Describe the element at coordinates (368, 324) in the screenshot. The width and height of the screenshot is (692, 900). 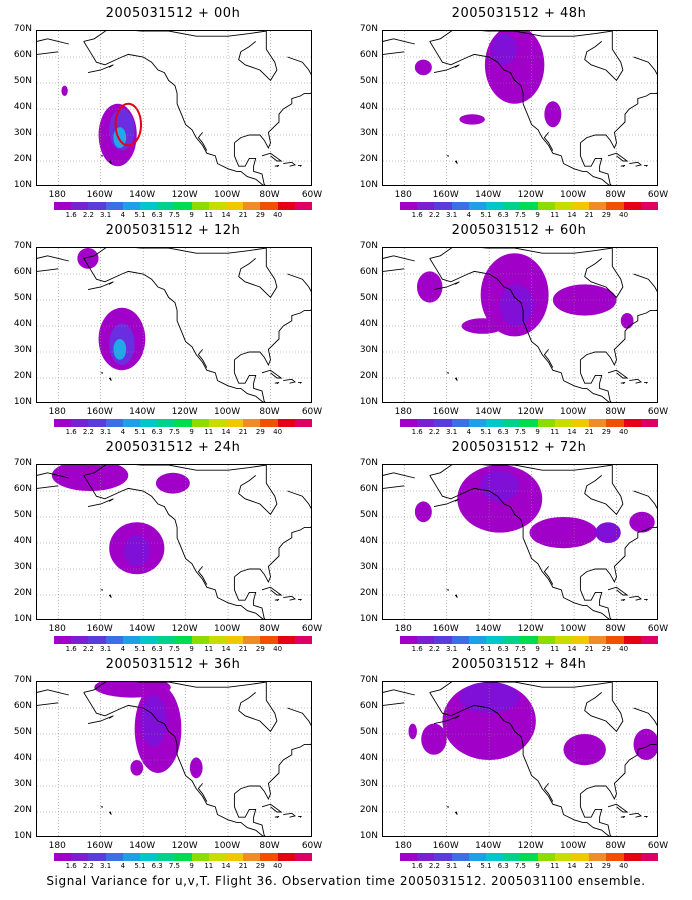
I see `lat-tick-label: 40N` at that location.